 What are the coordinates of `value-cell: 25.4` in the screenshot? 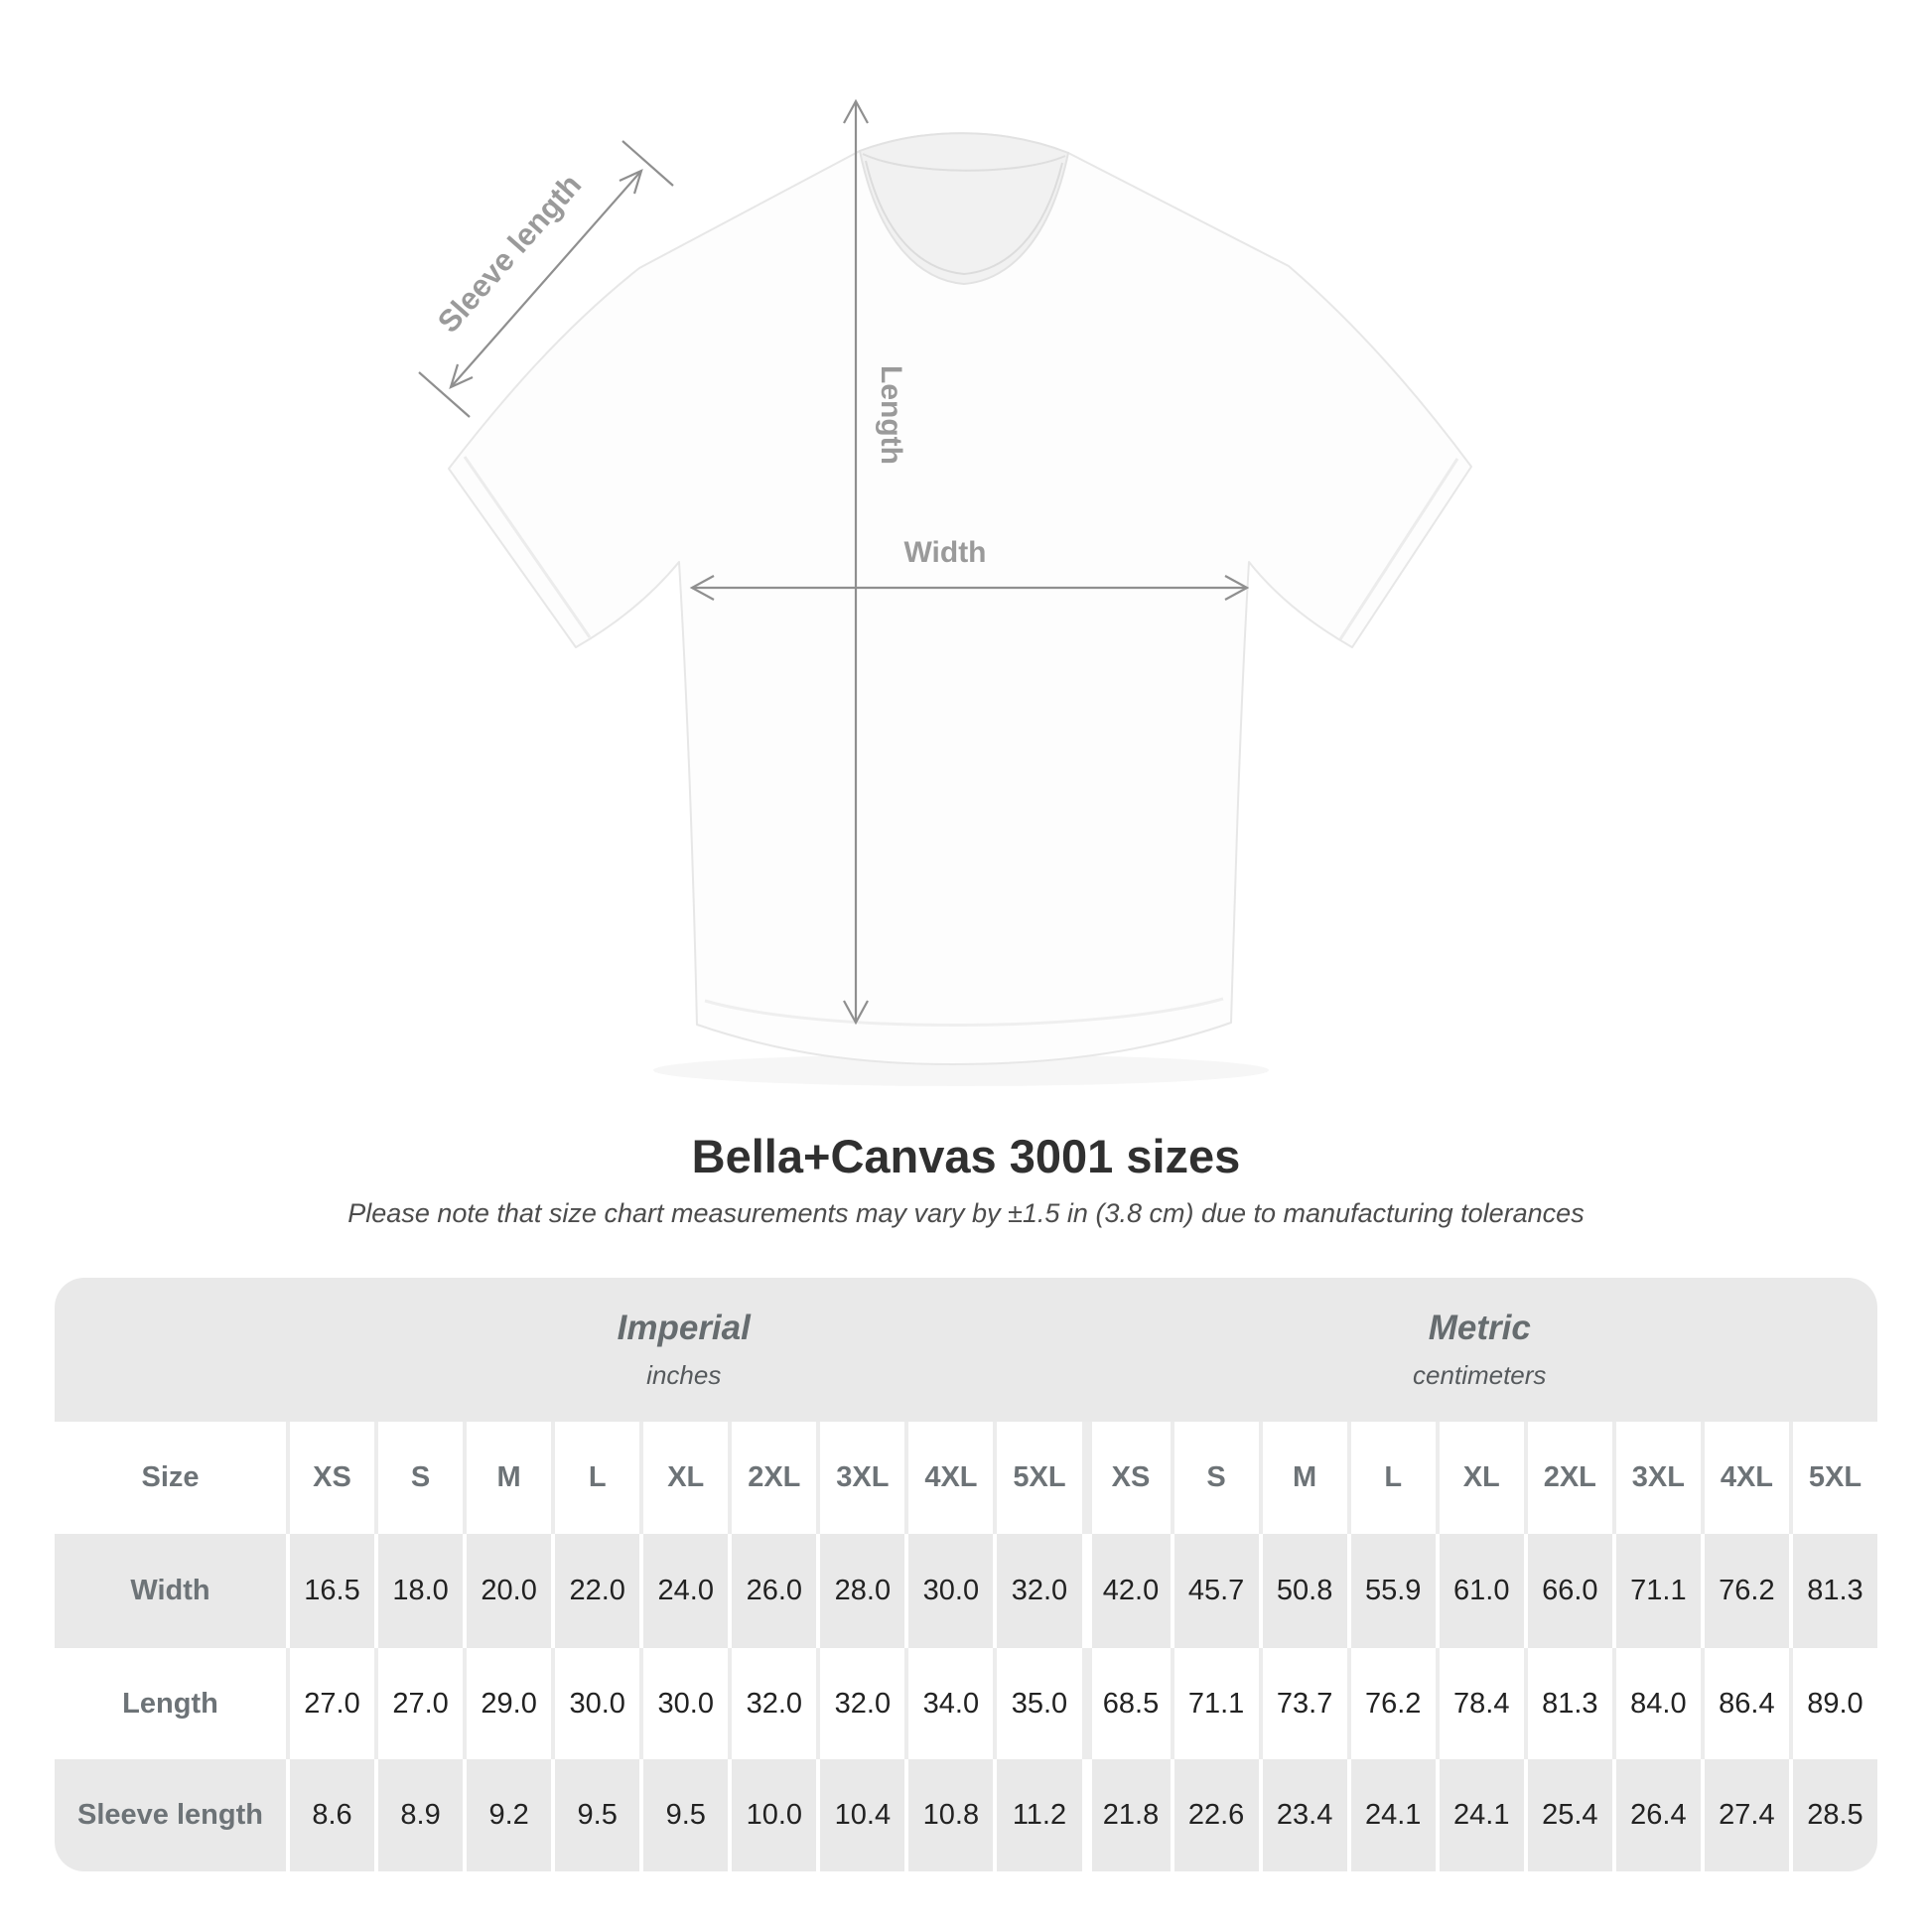 It's located at (1568, 1815).